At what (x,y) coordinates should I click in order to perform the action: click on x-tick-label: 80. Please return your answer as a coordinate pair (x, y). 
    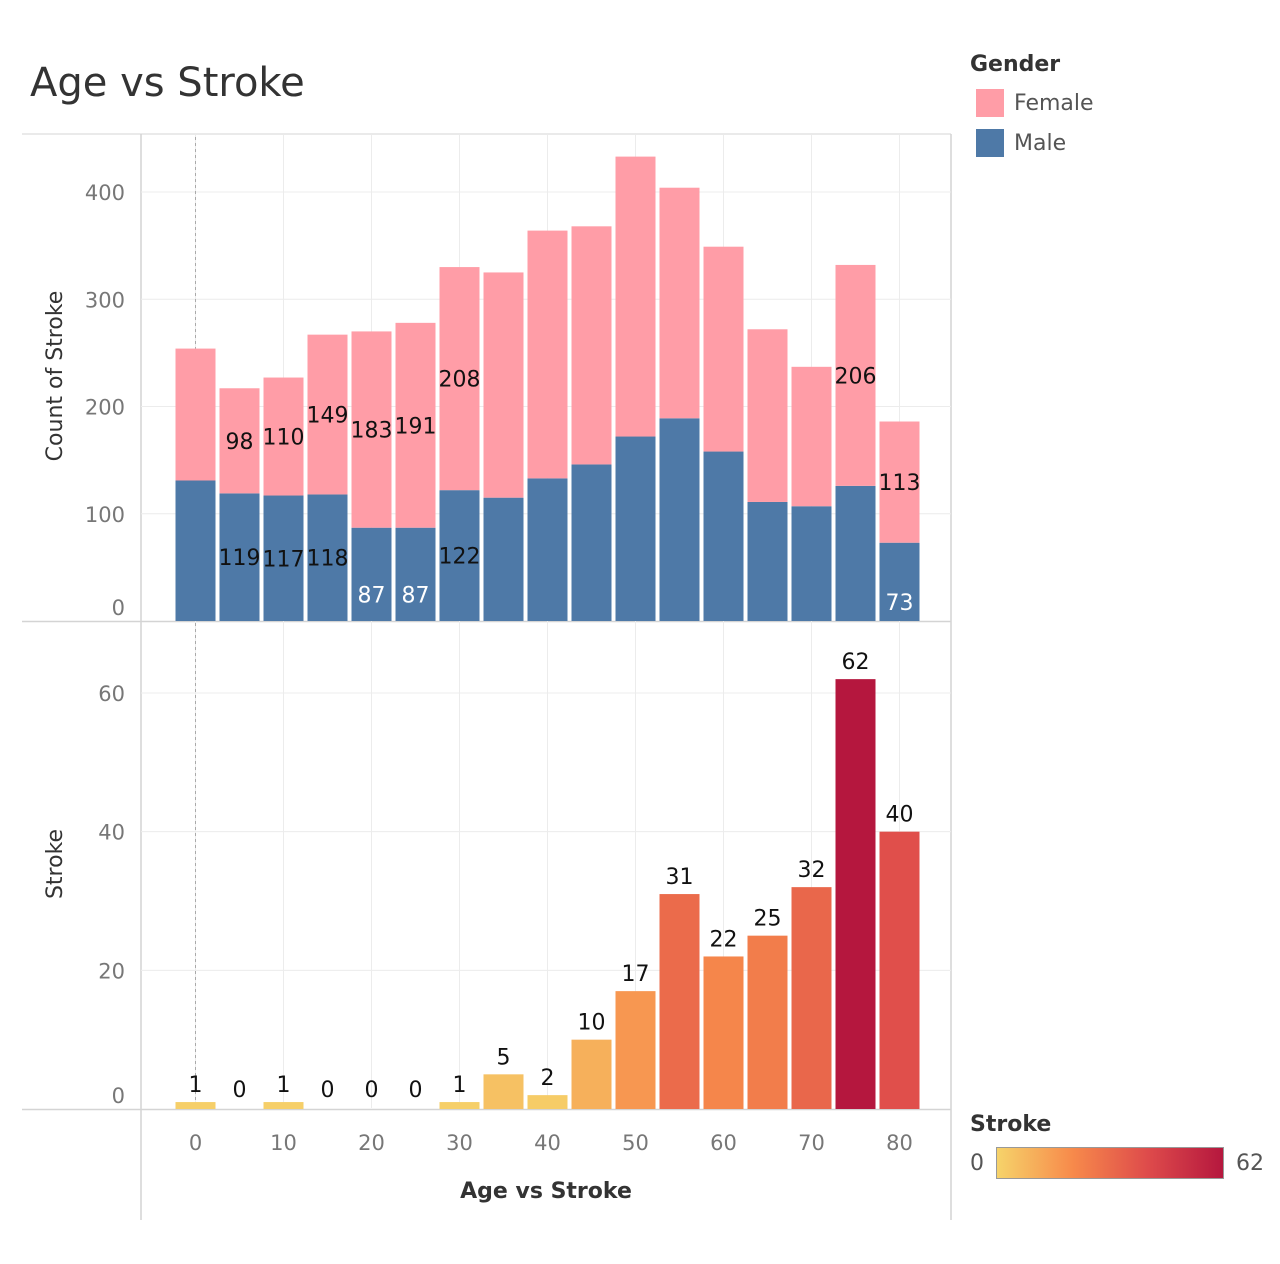
    Looking at the image, I should click on (899, 1143).